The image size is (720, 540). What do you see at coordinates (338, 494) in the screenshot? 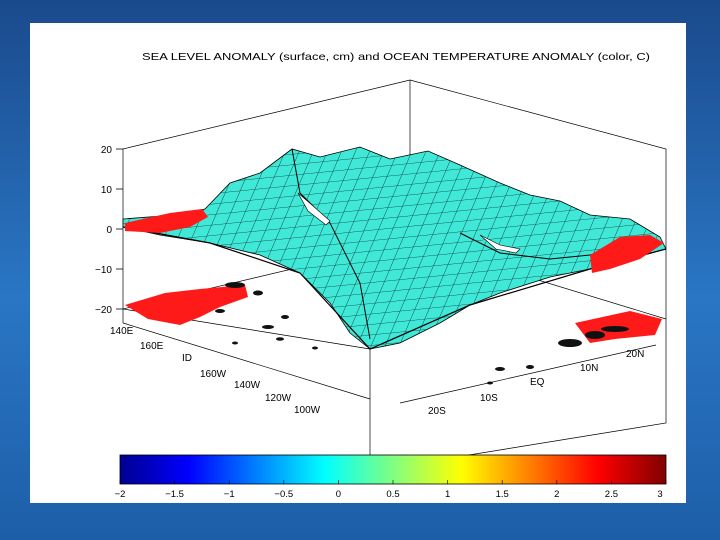
I see `colorbar-tick-label: 0` at bounding box center [338, 494].